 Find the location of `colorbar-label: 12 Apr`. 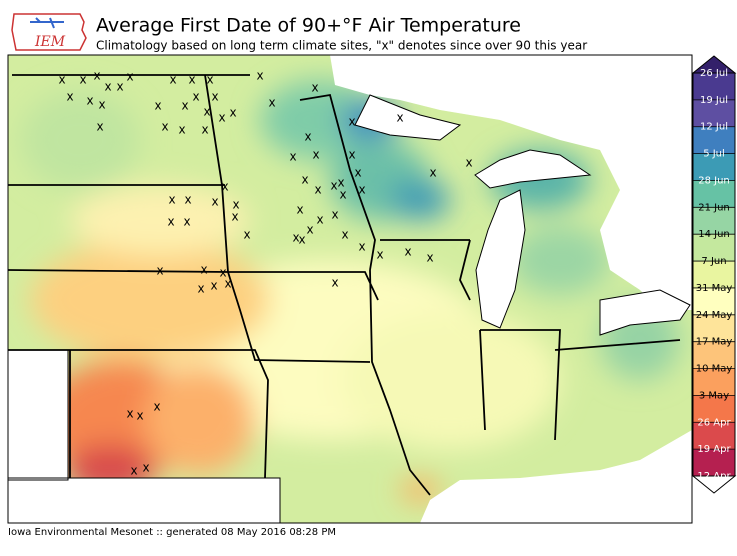

colorbar-label: 12 Apr is located at coordinates (714, 476).